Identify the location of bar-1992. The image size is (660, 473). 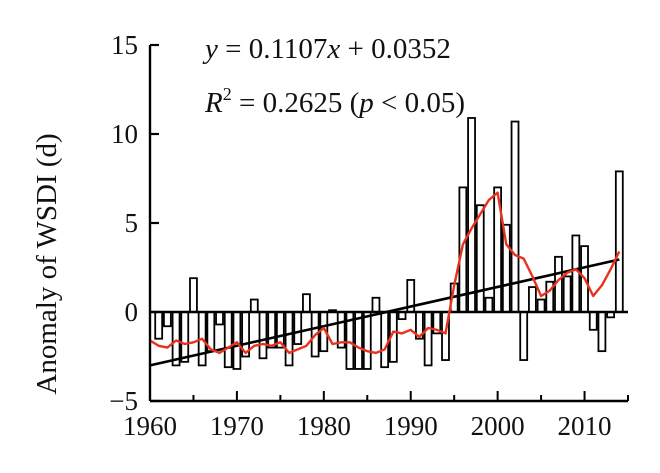
(428, 339).